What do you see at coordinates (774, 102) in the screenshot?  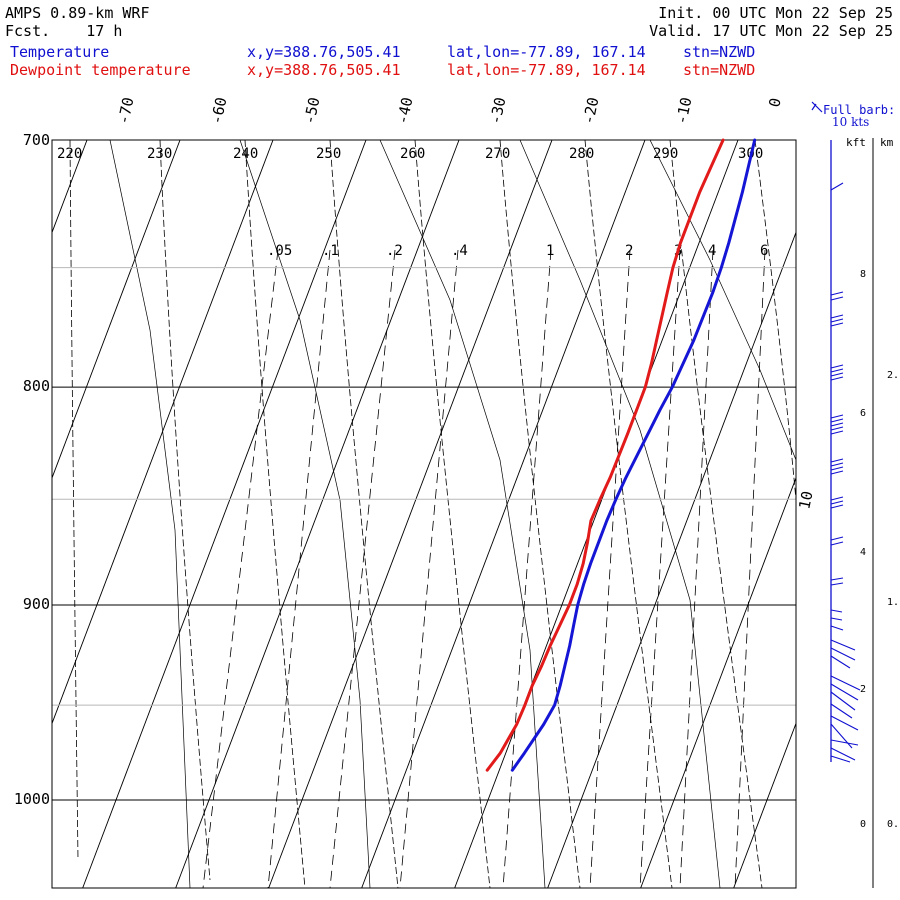 I see `isotherm-label: 0` at bounding box center [774, 102].